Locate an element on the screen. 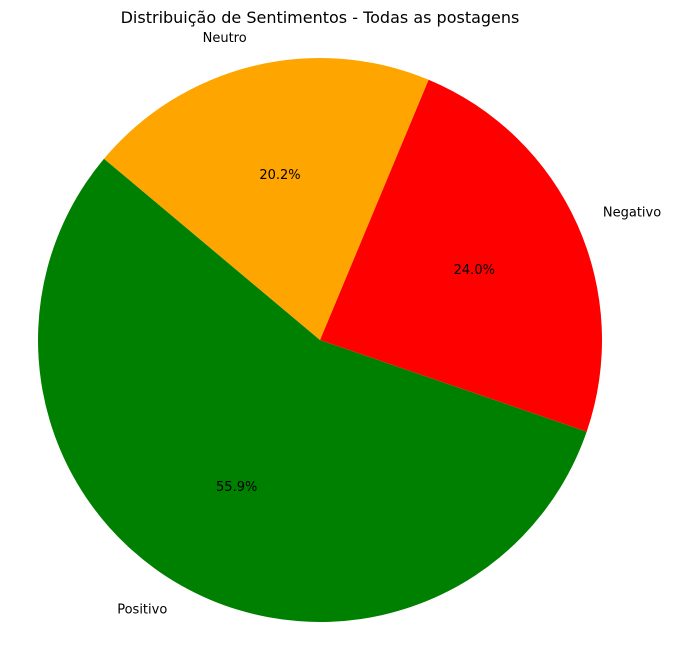 This screenshot has width=674, height=662. pie-category-label-positivo: Positivo is located at coordinates (142, 610).